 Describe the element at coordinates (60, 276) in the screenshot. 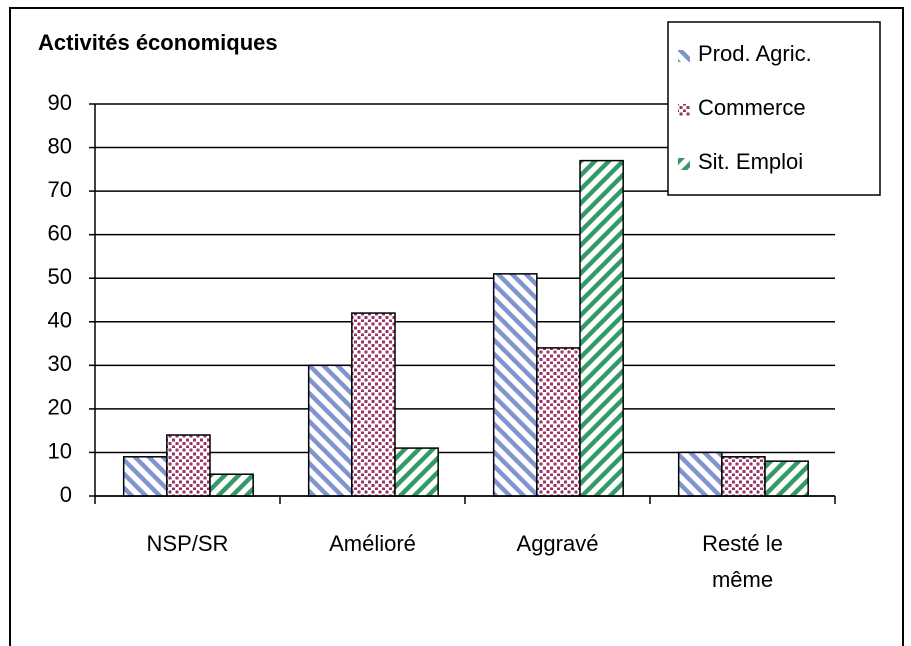

I see `y-tick-label: 50` at that location.